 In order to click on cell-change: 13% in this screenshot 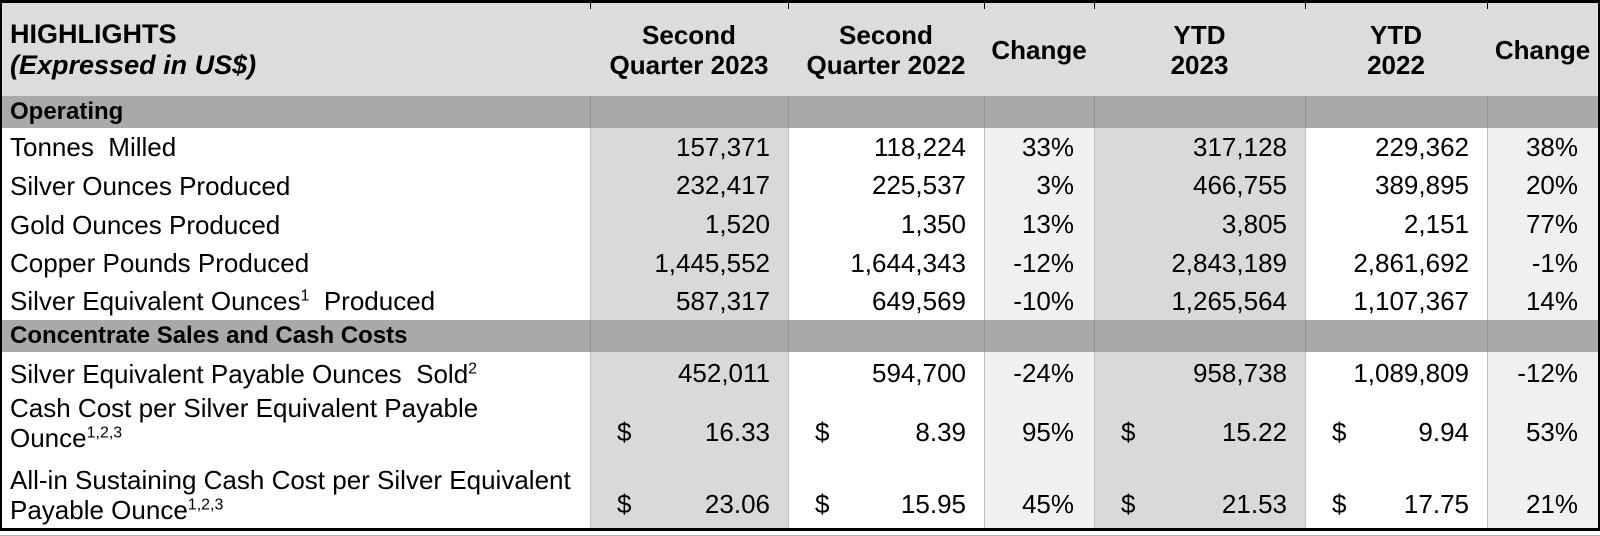, I will do `click(1039, 224)`.